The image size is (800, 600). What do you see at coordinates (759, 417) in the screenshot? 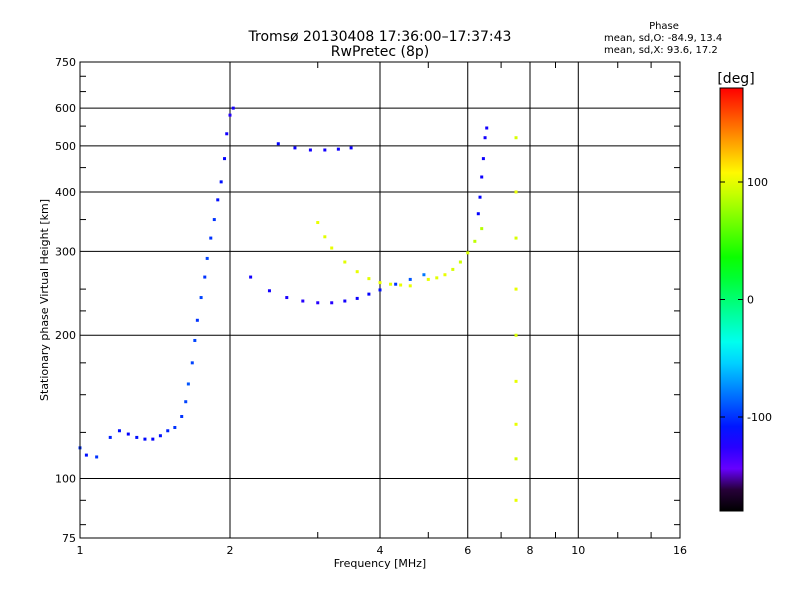
I see `colorbar-tick-label: -100` at bounding box center [759, 417].